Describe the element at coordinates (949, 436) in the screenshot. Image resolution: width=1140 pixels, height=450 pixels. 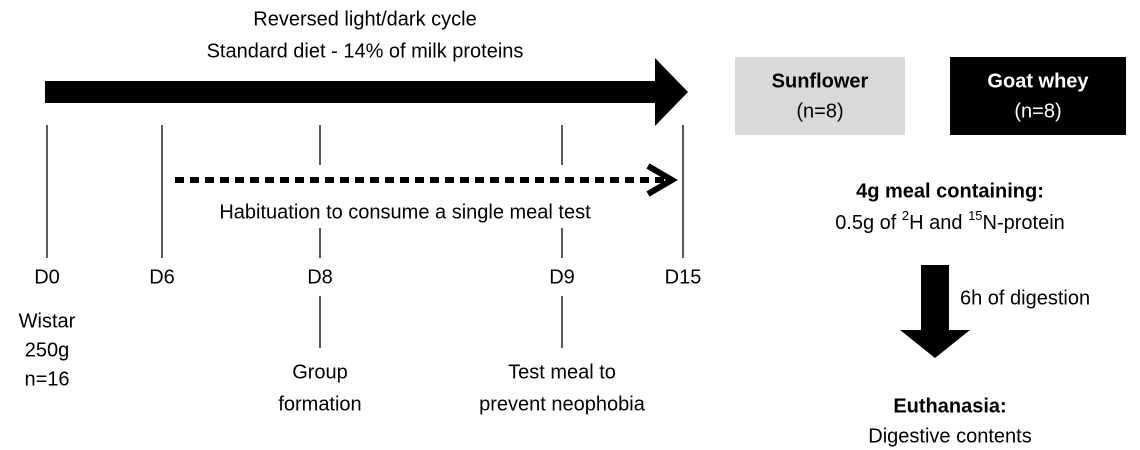
I see `end-subtitle: Digestive contents` at that location.